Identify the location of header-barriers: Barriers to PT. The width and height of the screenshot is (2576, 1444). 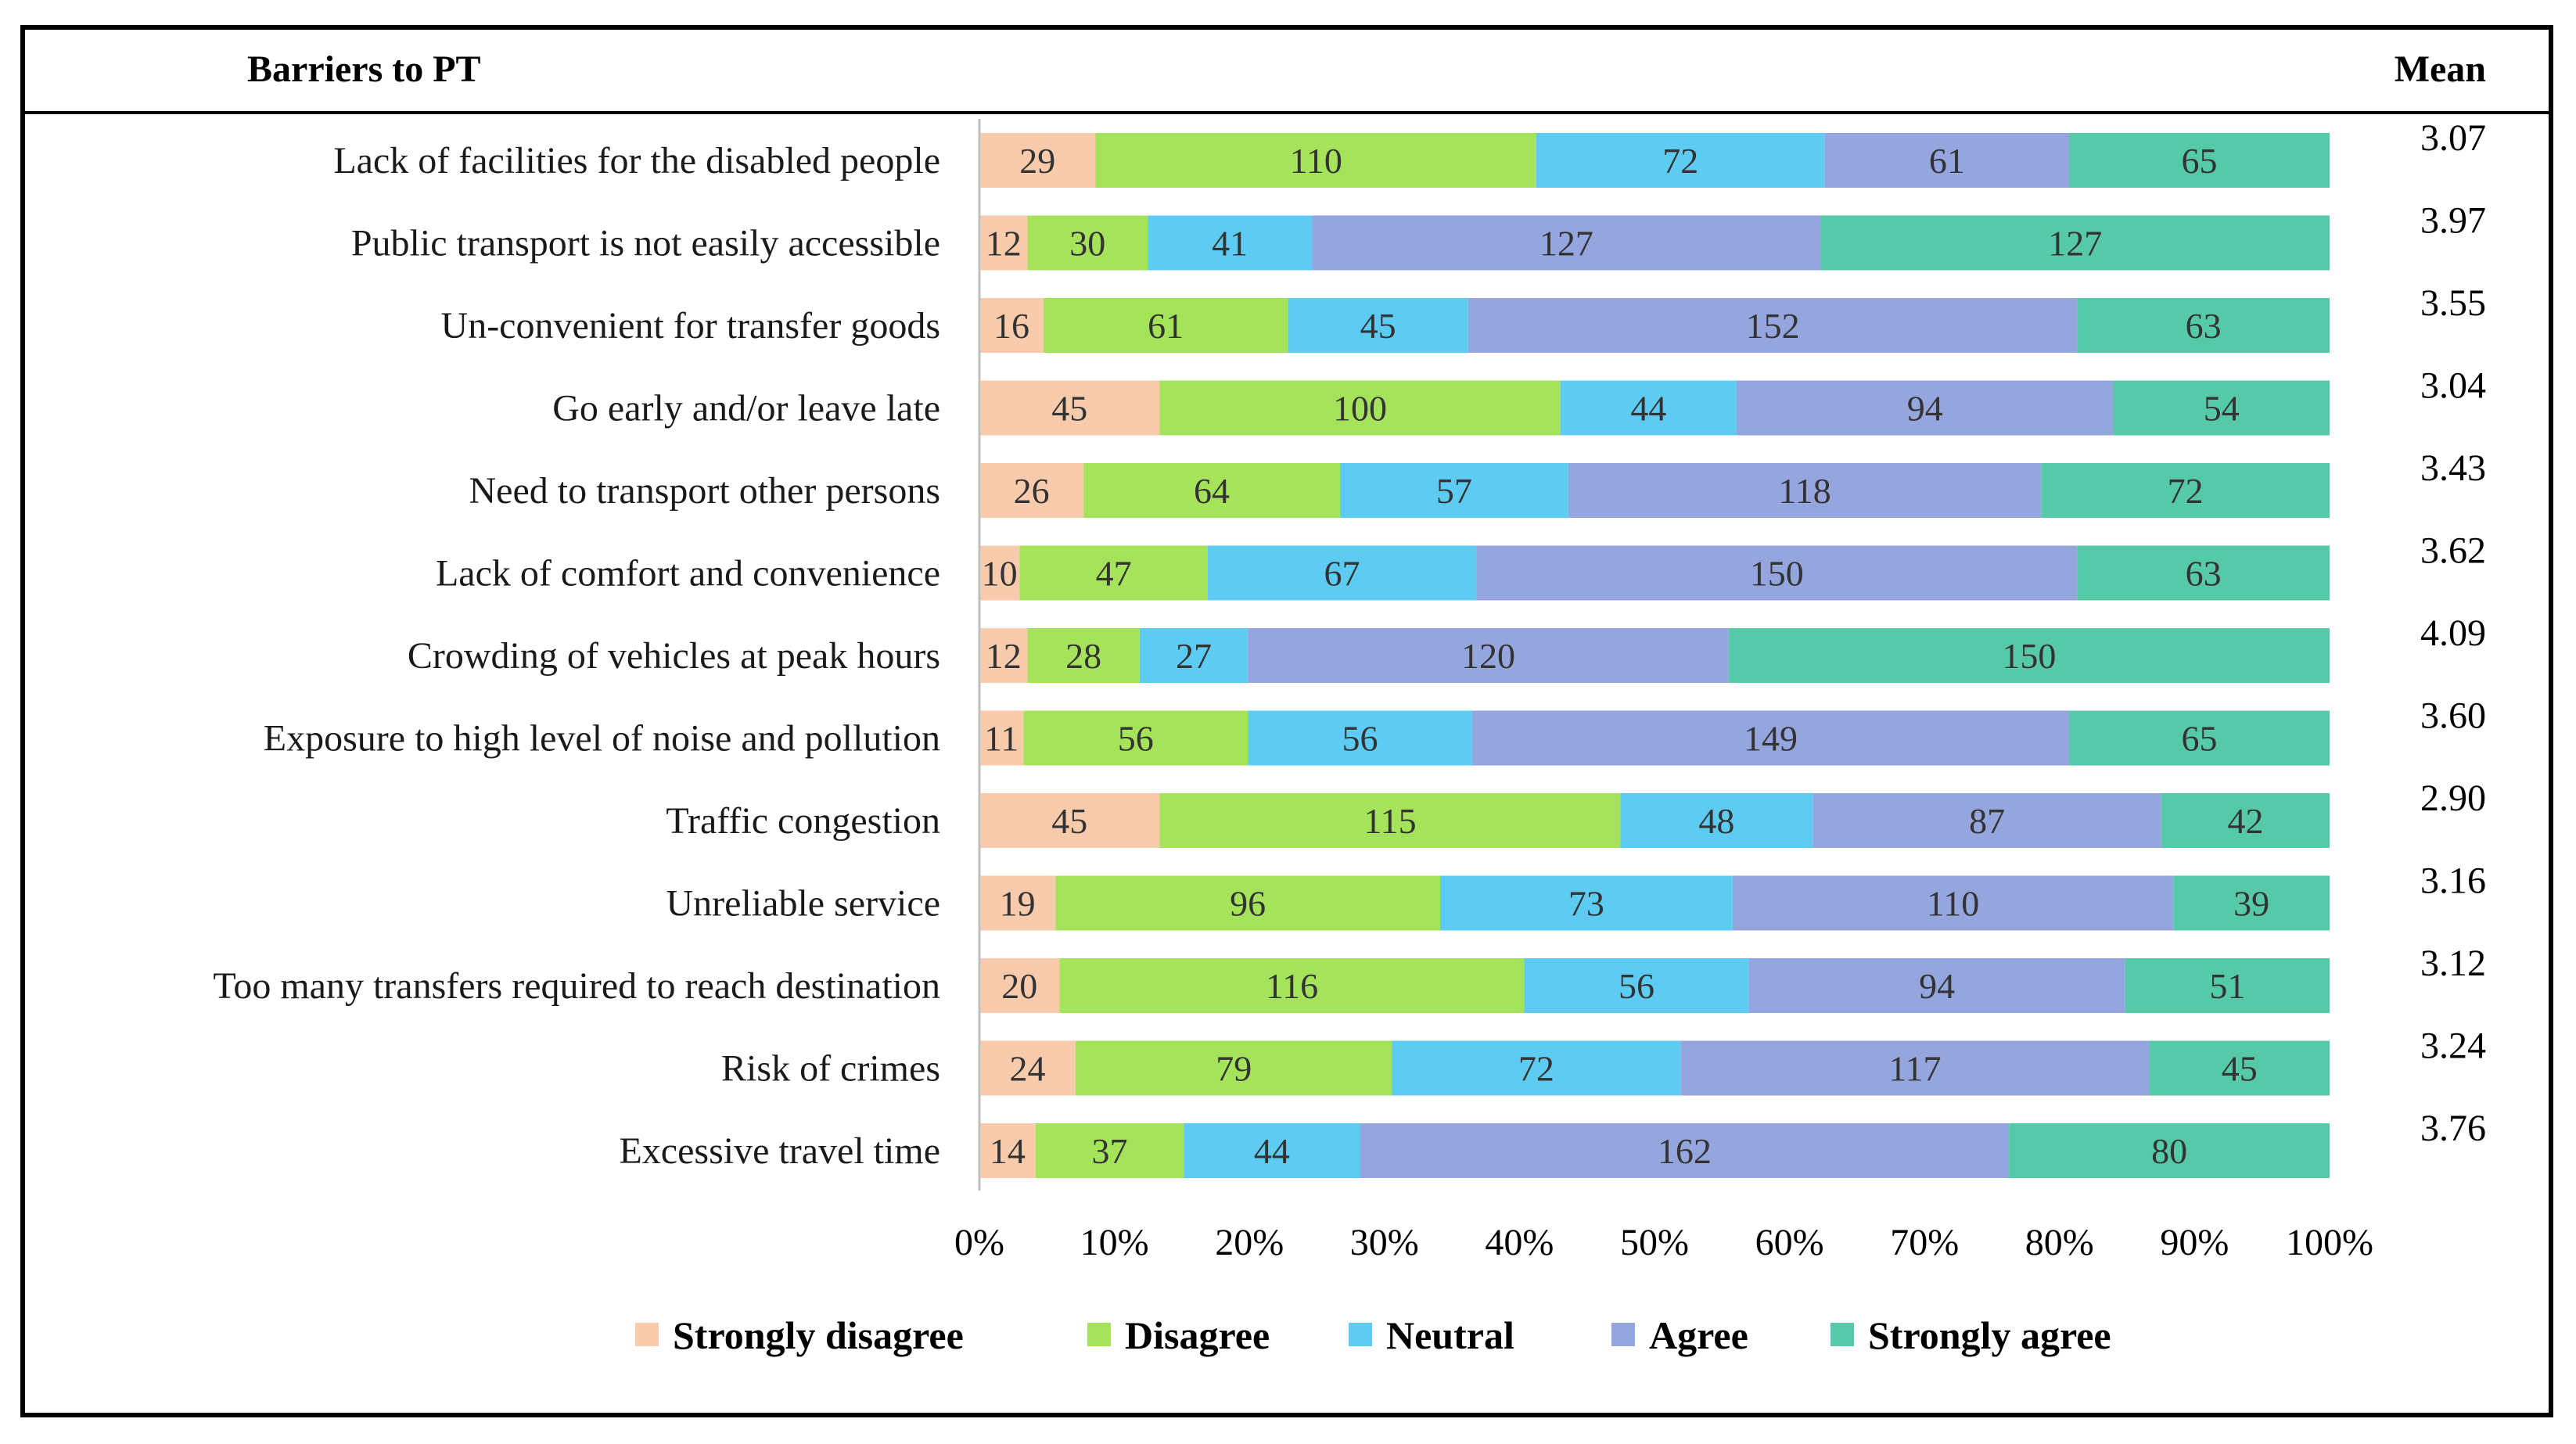
(364, 69).